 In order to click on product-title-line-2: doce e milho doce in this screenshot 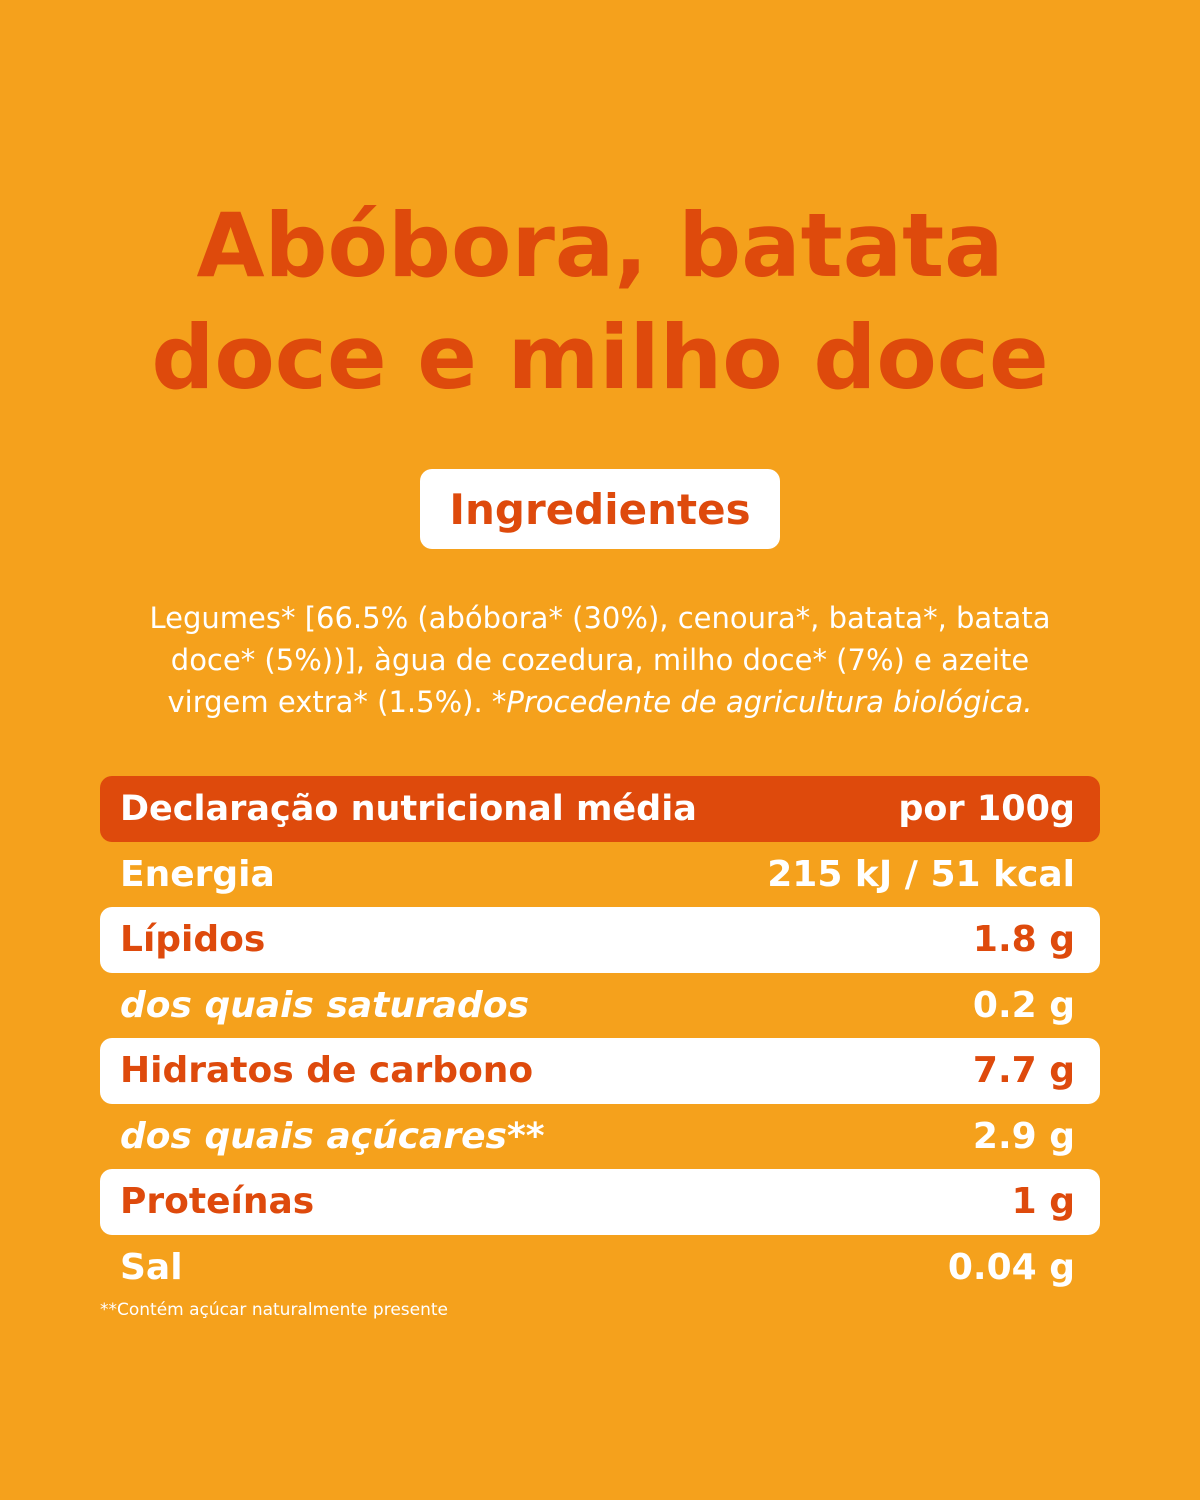, I will do `click(600, 357)`.